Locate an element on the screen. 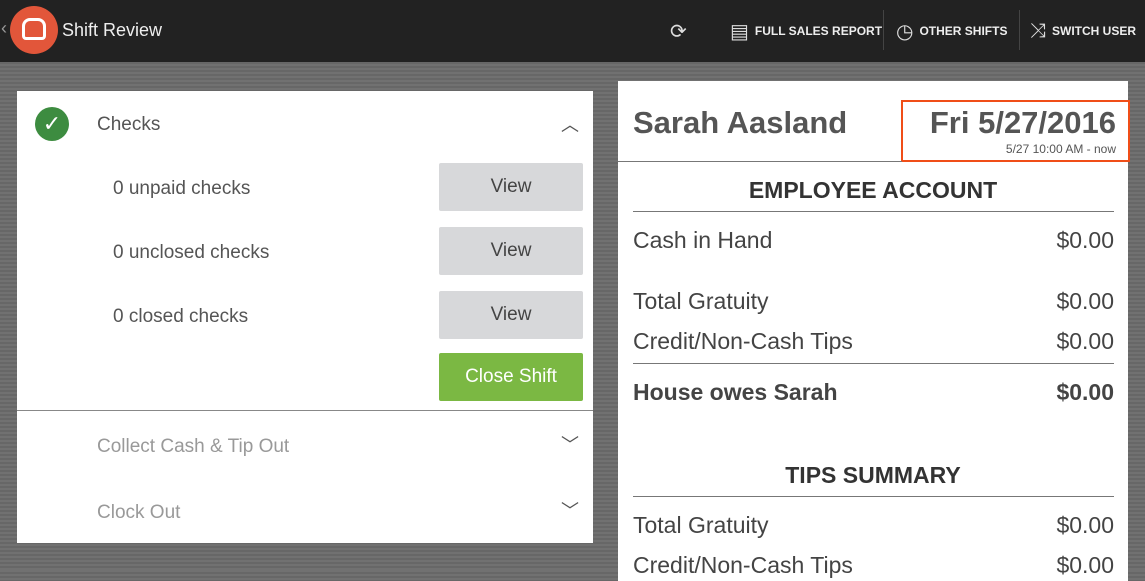  account-row: Credit/Non-Cash Tips $0.00 is located at coordinates (873, 341).